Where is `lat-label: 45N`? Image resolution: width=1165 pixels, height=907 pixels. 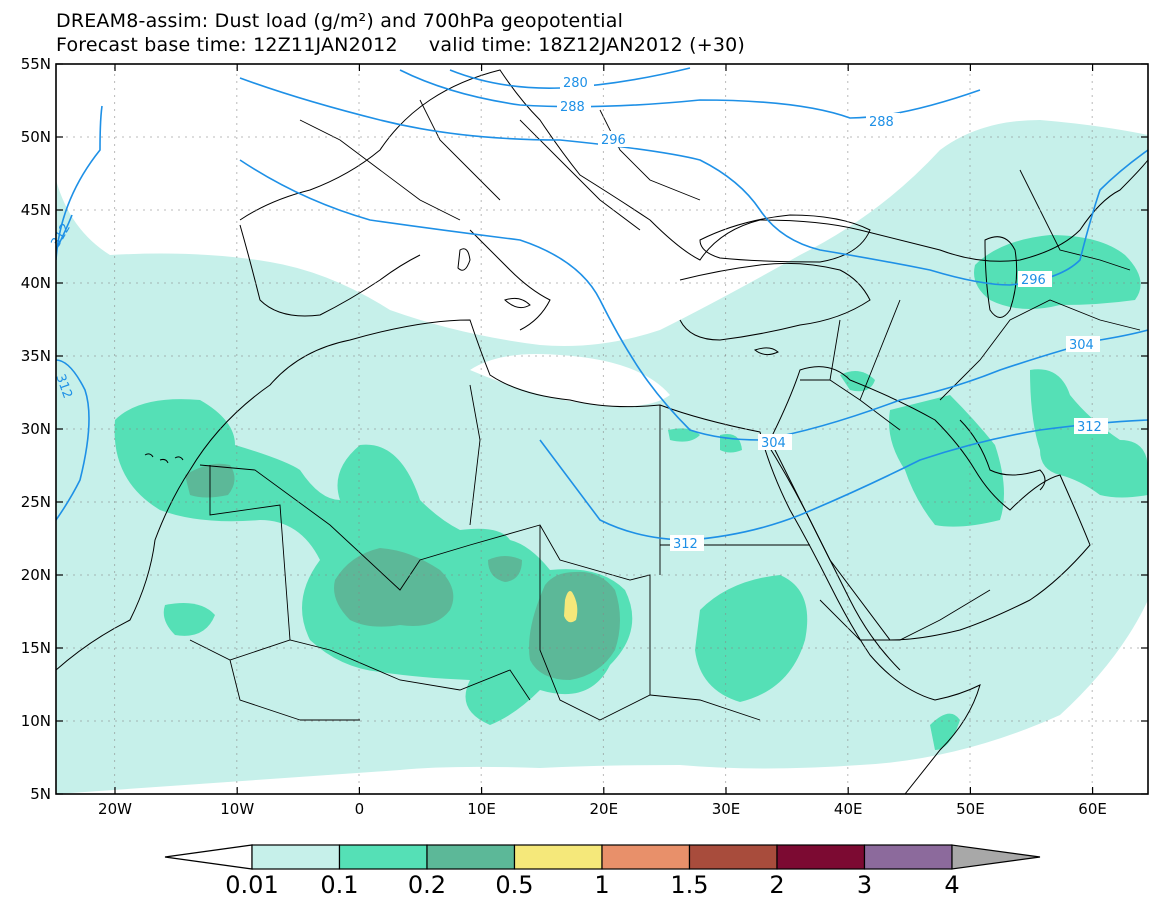 lat-label: 45N is located at coordinates (36, 210).